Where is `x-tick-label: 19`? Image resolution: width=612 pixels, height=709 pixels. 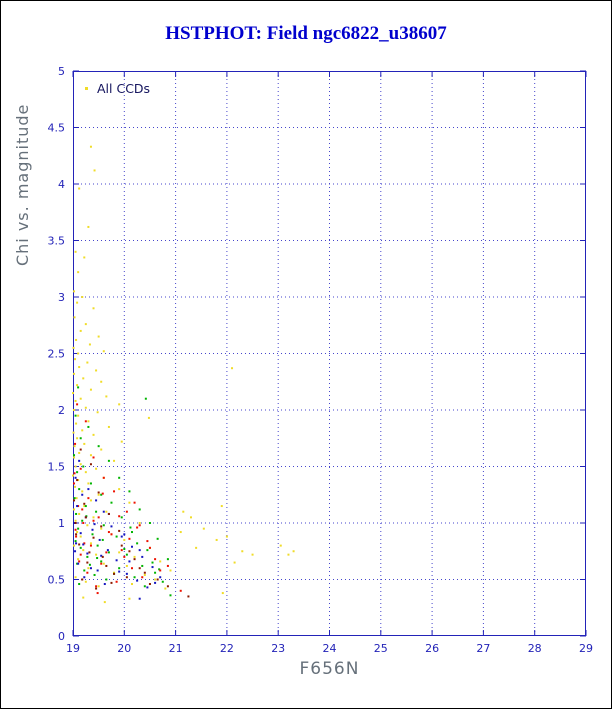 x-tick-label: 19 is located at coordinates (73, 648).